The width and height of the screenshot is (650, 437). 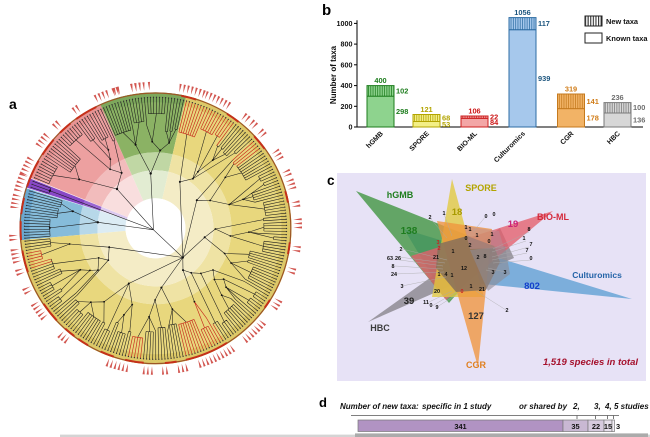 I want to click on svg-text: 200, so click(x=347, y=106).